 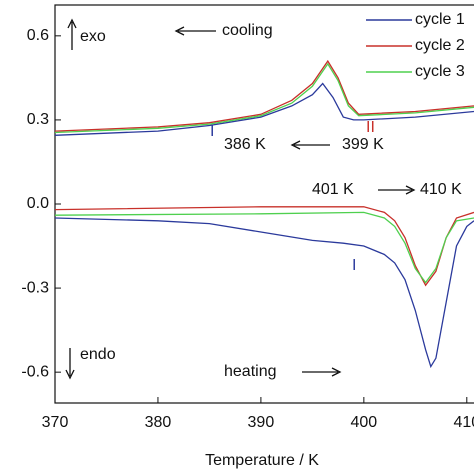 I want to click on annotation: heating, so click(x=250, y=371).